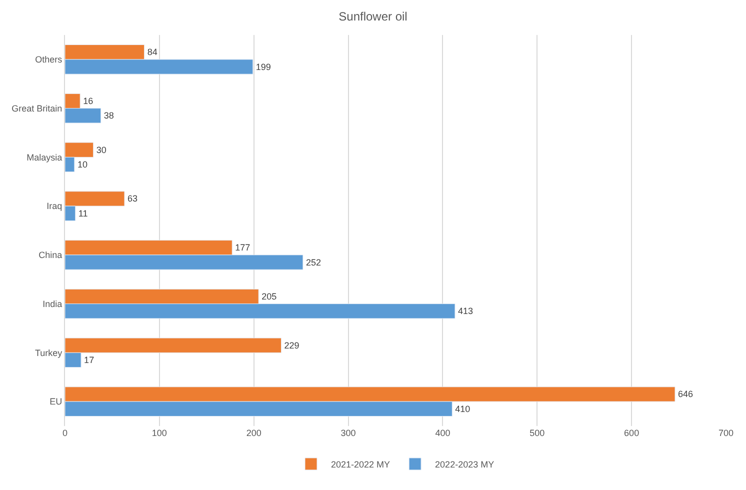 This screenshot has width=746, height=490. I want to click on y-tick-label: Turkey, so click(49, 353).